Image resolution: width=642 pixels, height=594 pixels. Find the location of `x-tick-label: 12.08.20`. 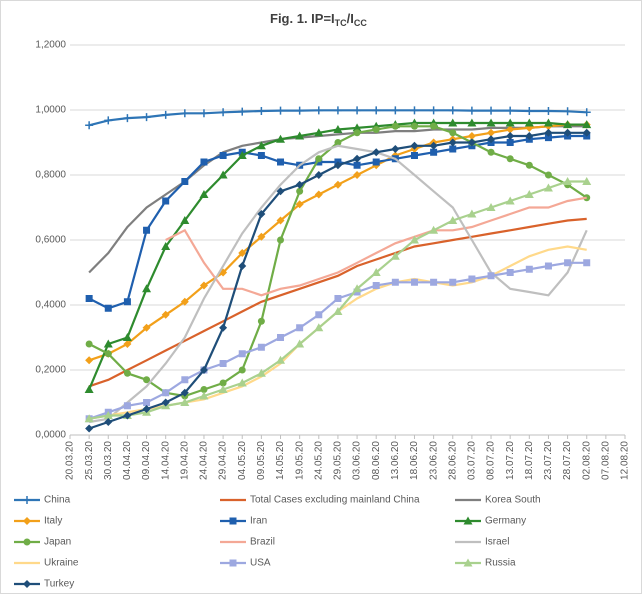

x-tick-label: 12.08.20 is located at coordinates (625, 460).